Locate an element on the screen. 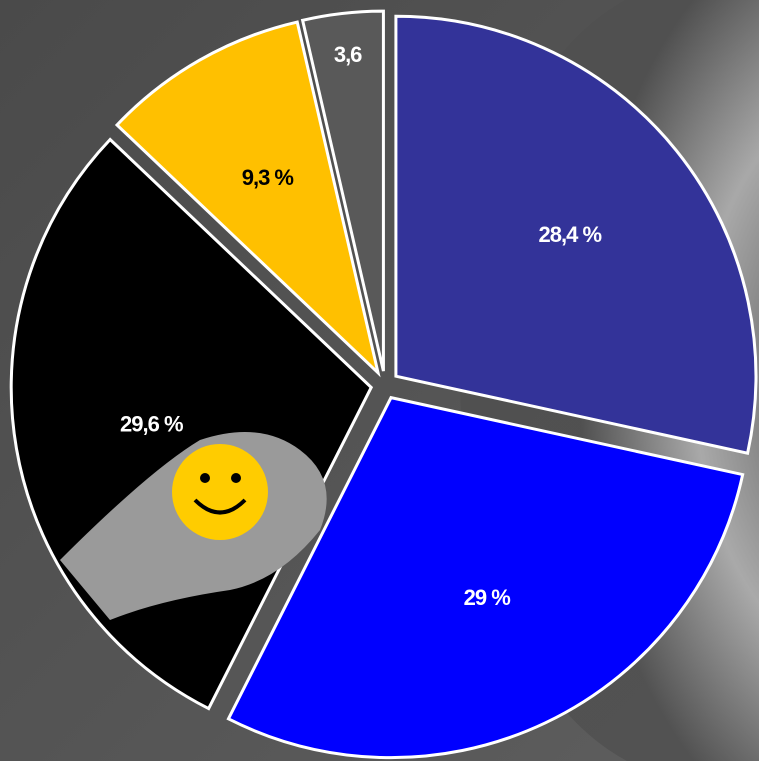 This screenshot has width=759, height=761. data-label: 29 % is located at coordinates (487, 597).